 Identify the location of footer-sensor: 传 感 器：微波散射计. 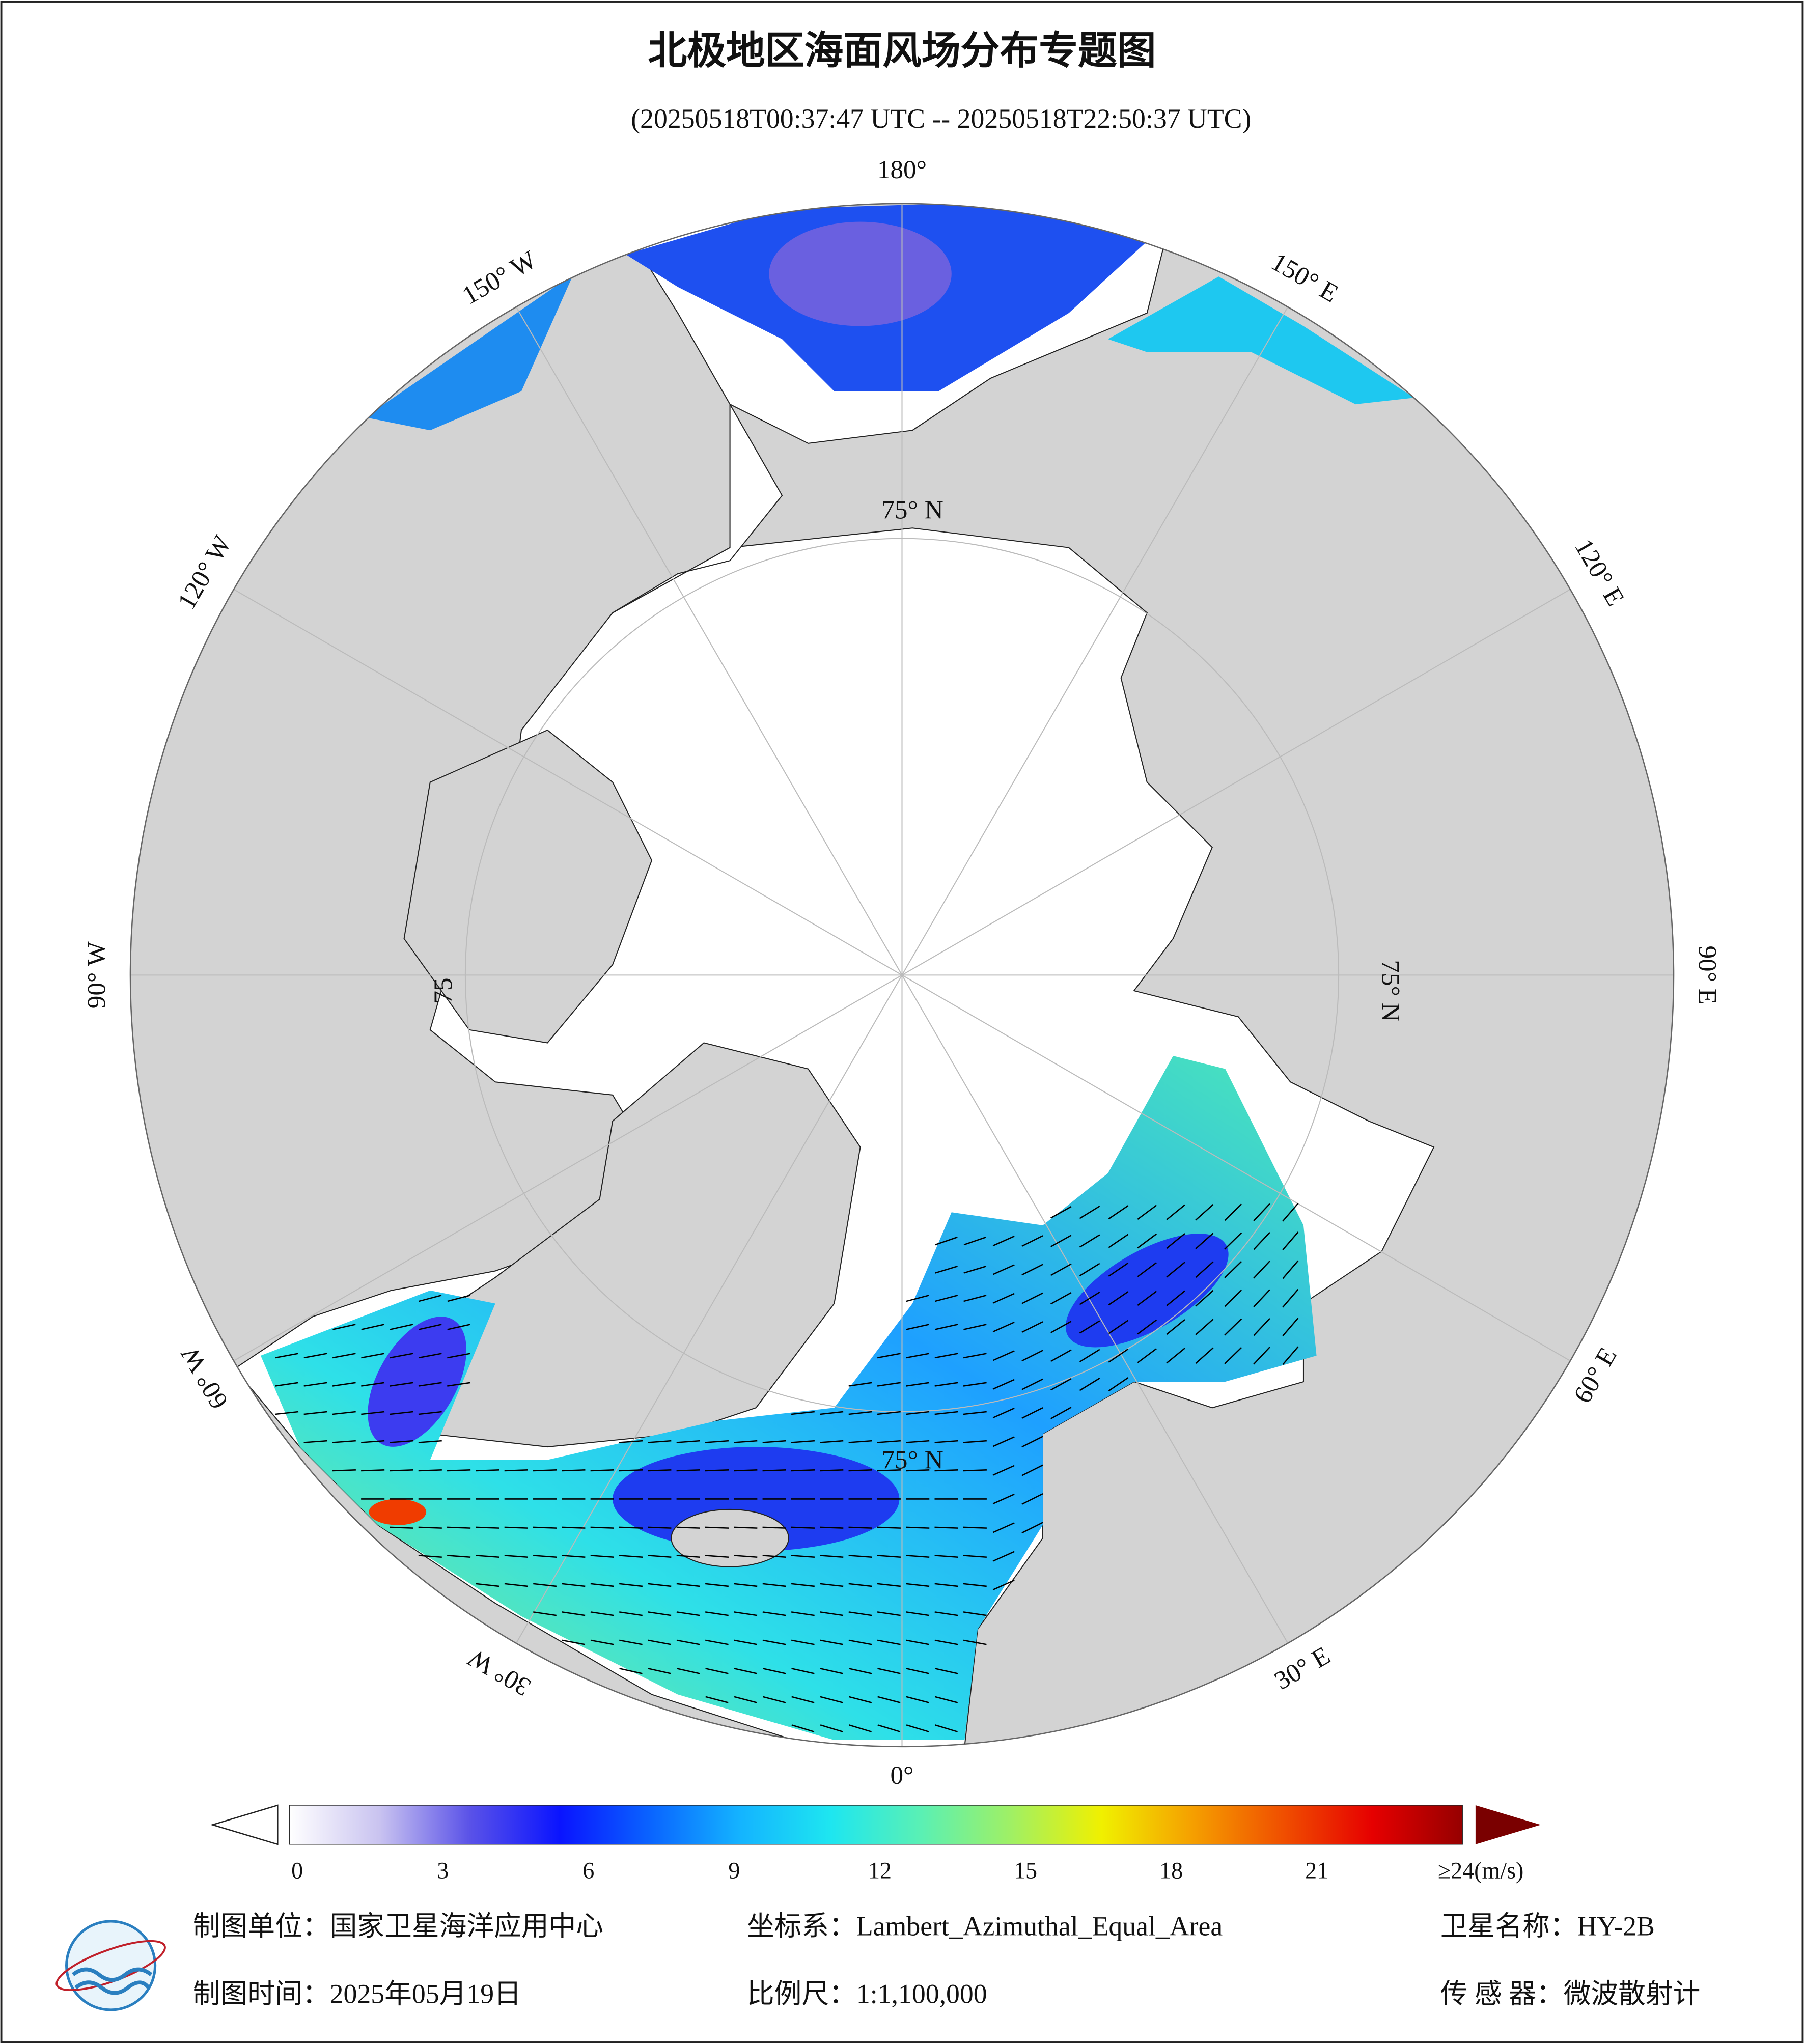
(1570, 1994).